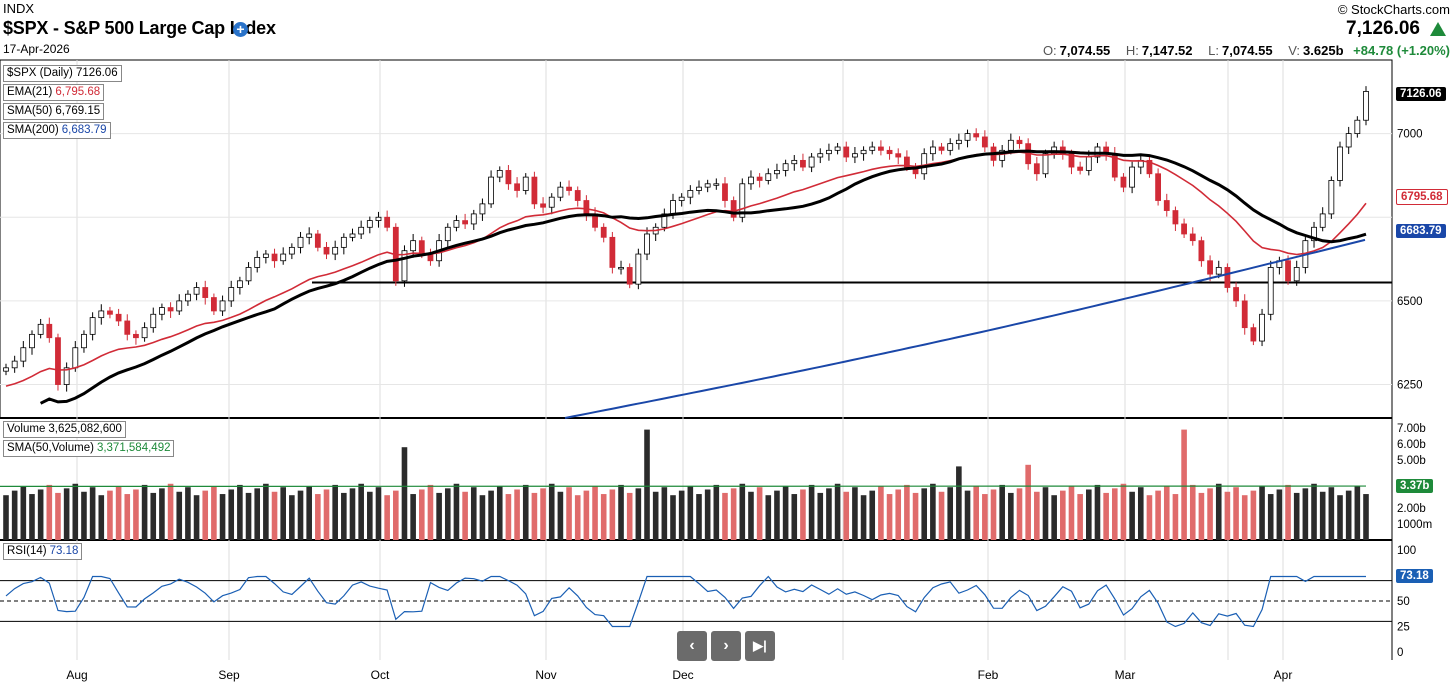 This screenshot has height=682, width=1456. I want to click on rsi-tick-label: 100, so click(1406, 551).